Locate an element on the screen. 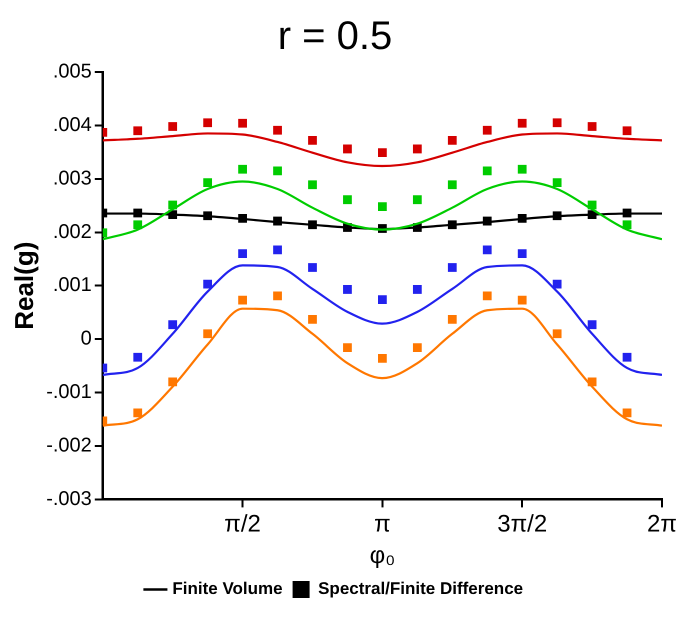 Image resolution: width=700 pixels, height=617 pixels. x-axis-title: φ₀ is located at coordinates (383, 556).